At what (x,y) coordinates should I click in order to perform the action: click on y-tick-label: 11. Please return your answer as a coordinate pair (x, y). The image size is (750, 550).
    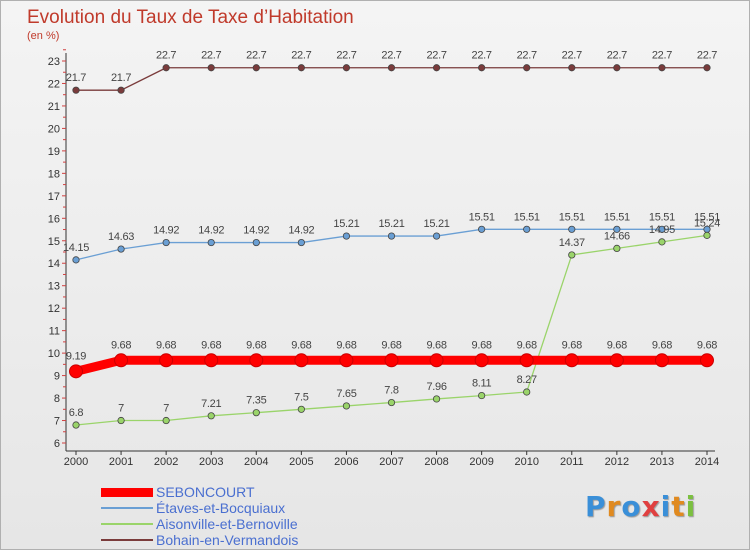
    Looking at the image, I should click on (54, 332).